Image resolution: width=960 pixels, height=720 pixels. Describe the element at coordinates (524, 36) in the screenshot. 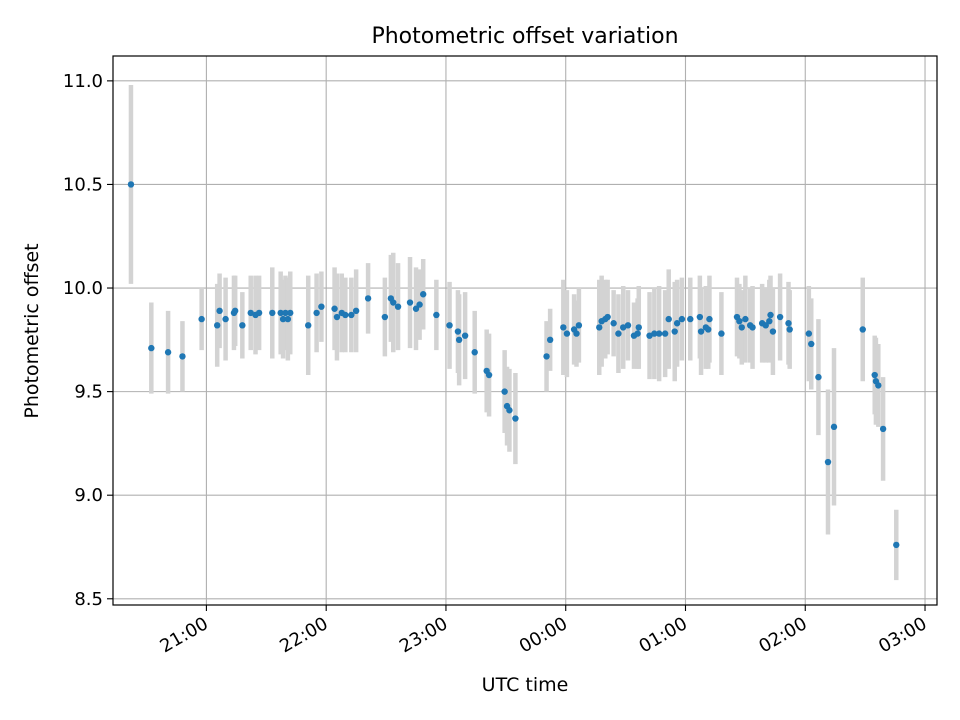

I see `chart-title: Photometric offset variation` at that location.